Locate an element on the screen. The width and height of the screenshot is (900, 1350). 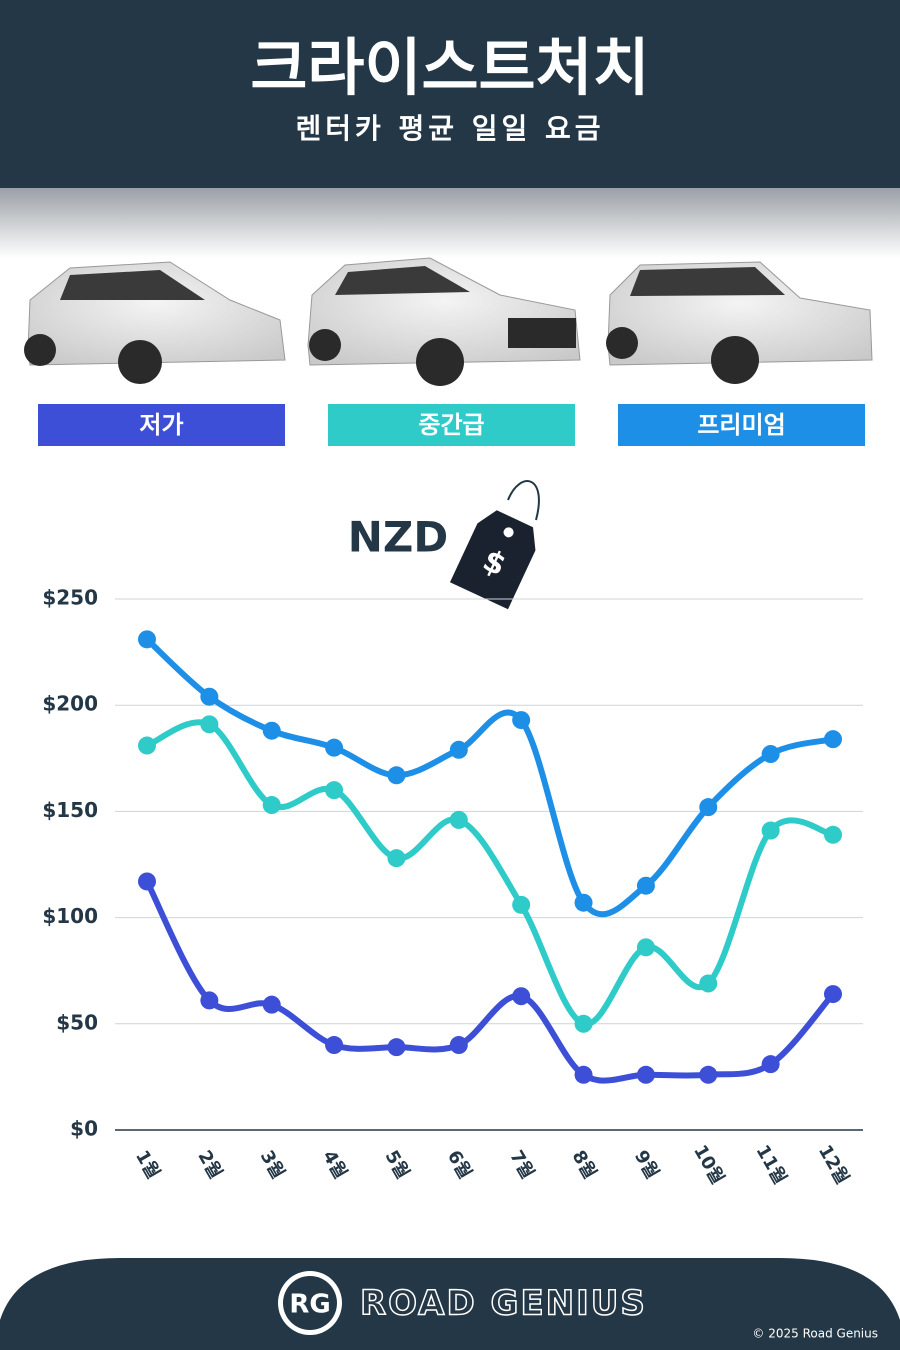
copyright: © 2025 Road Genius is located at coordinates (815, 1334).